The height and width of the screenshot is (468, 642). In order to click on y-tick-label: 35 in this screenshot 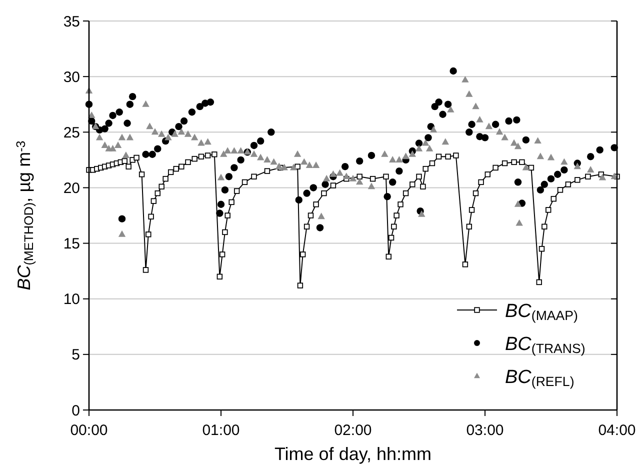, I will do `click(71, 21)`.